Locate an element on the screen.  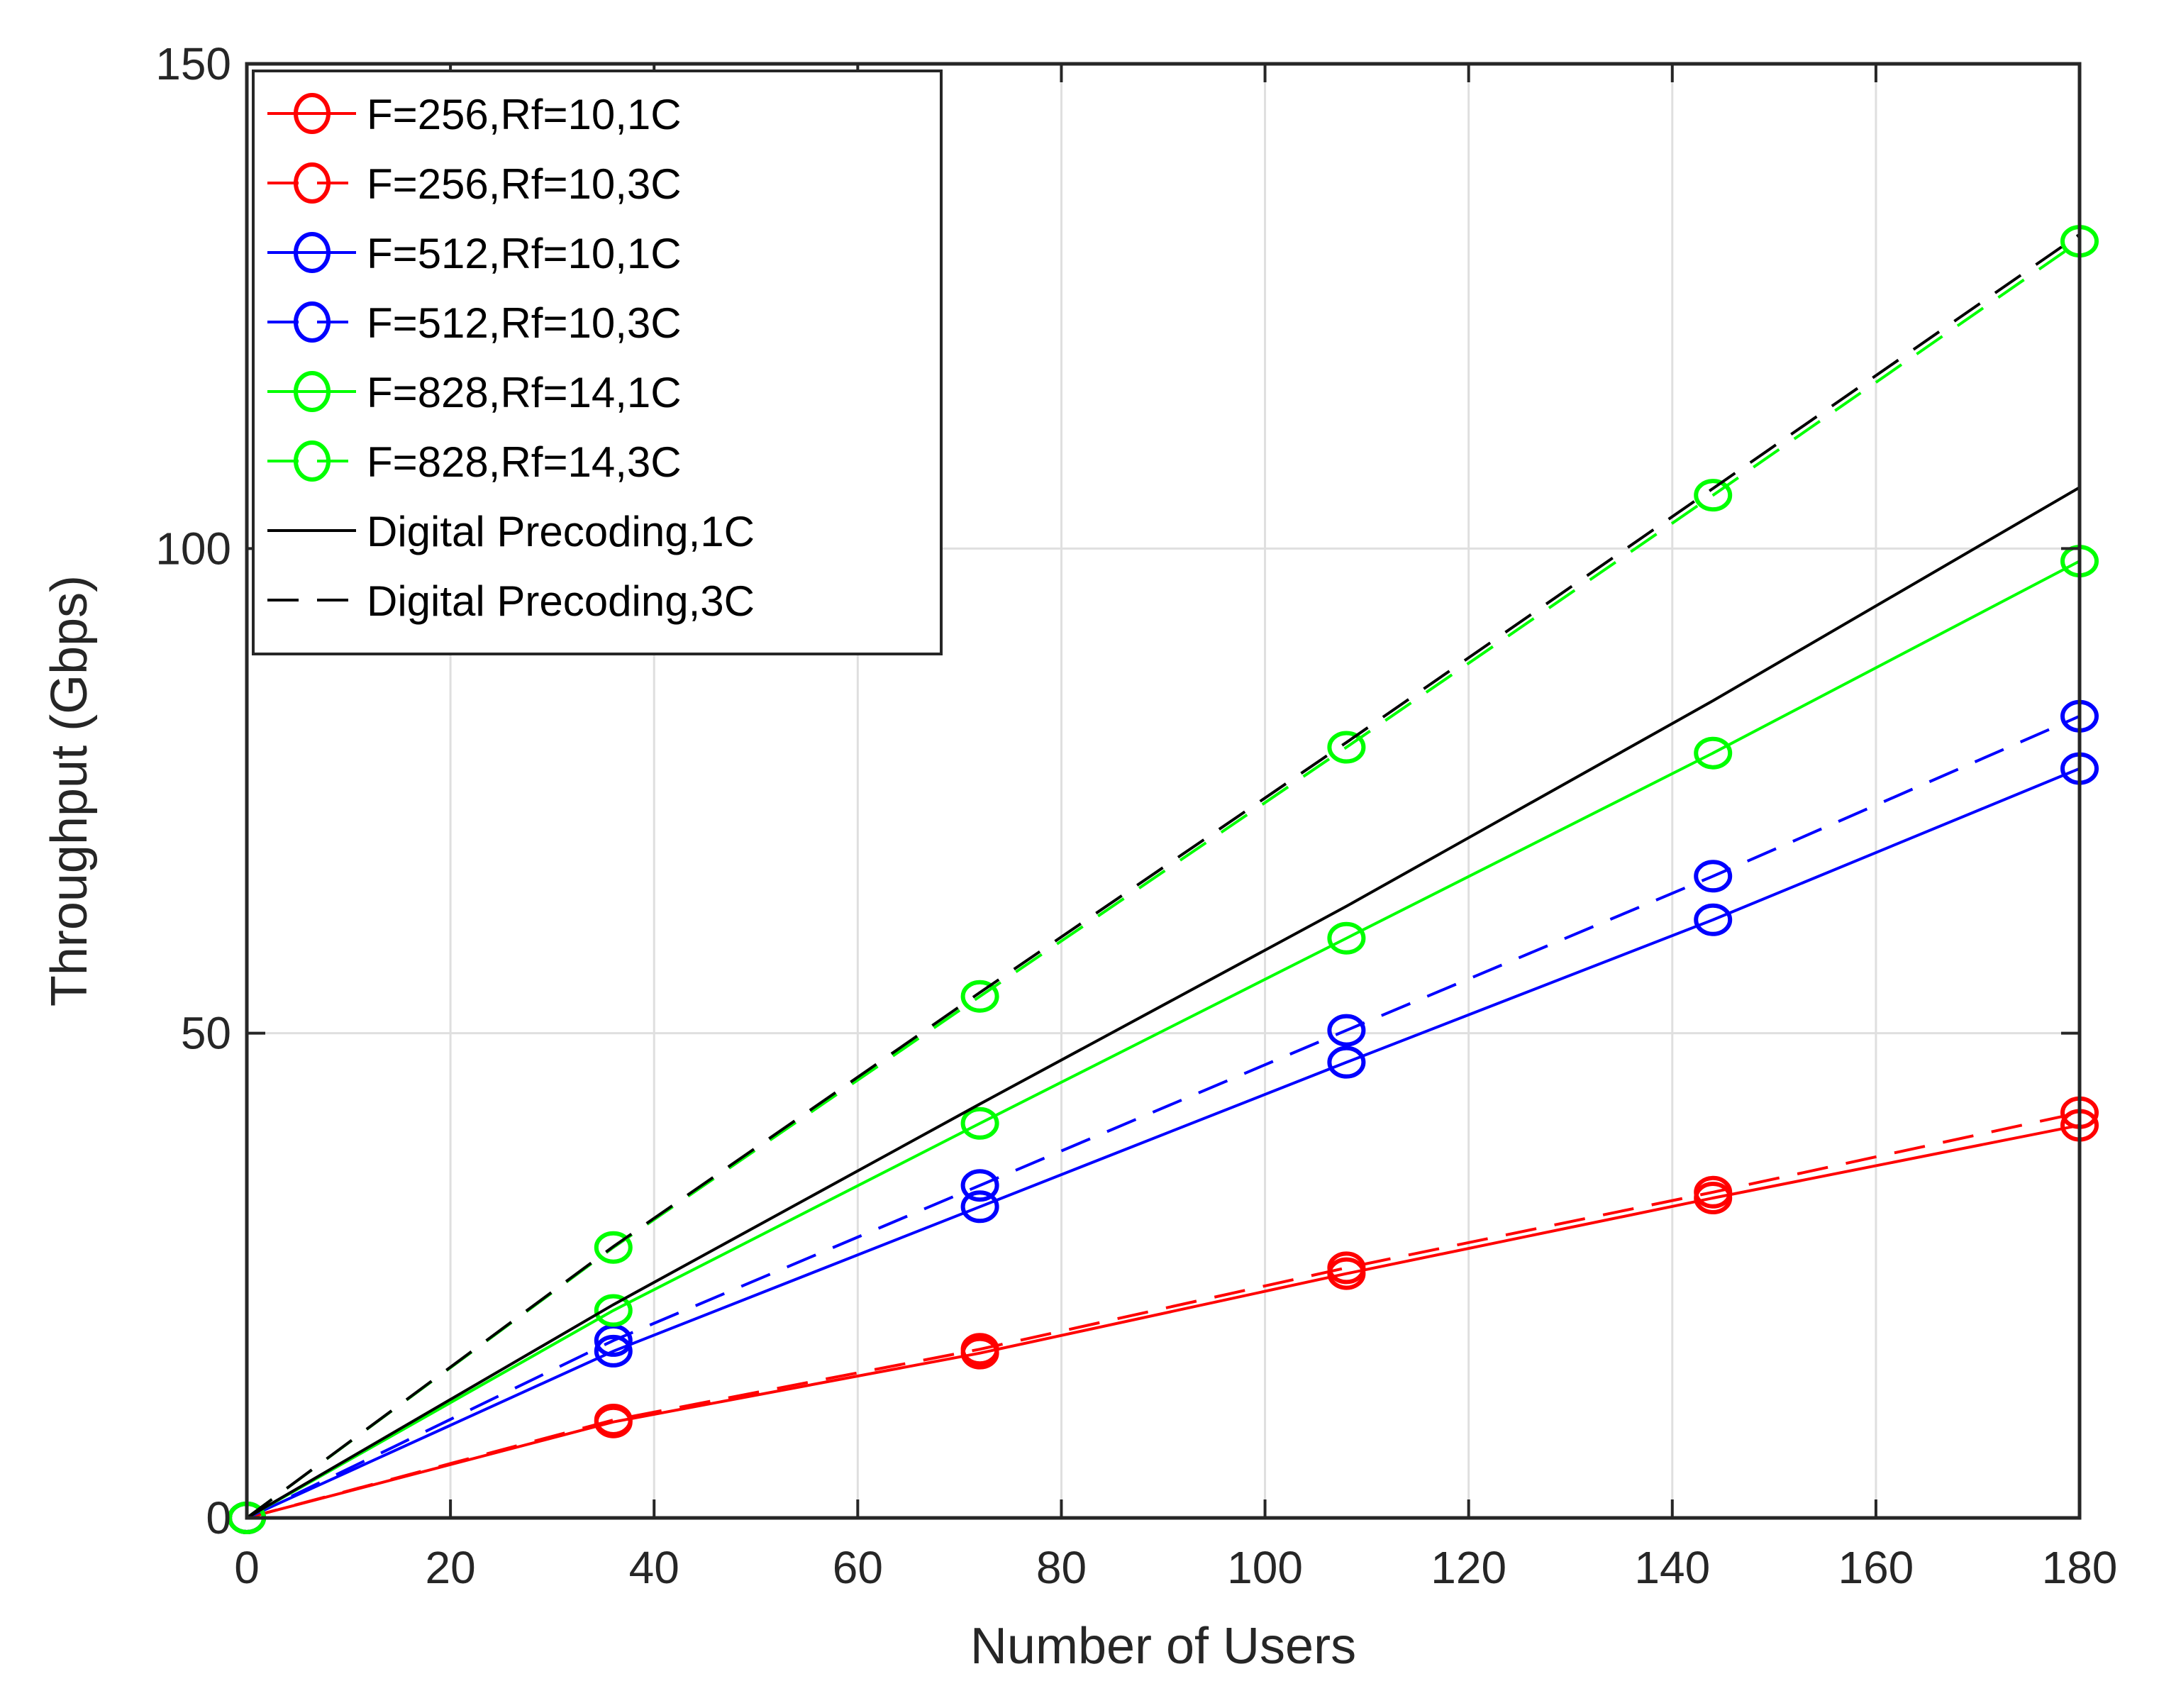
y-tick-label: 100 is located at coordinates (193, 548).